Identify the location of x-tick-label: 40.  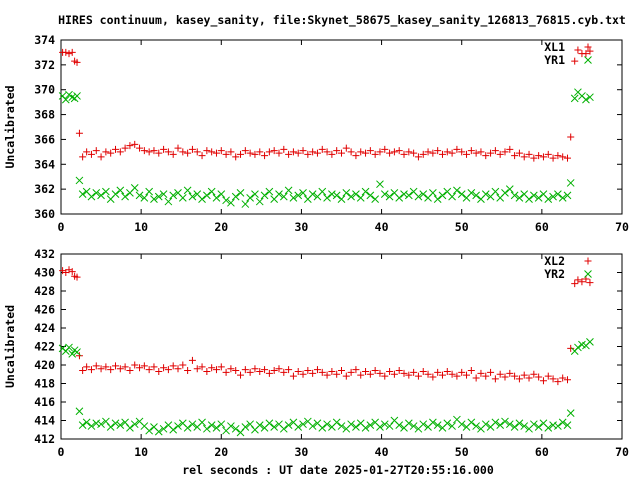
(382, 227).